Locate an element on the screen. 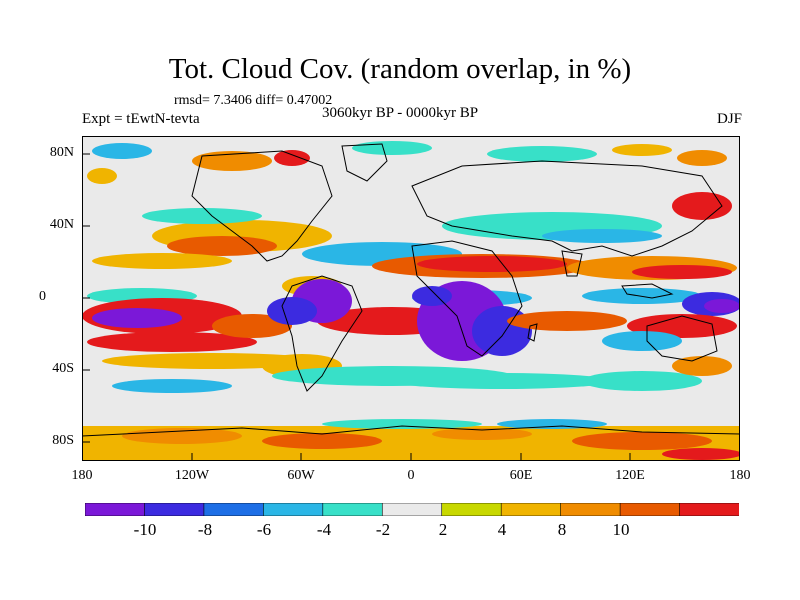 The width and height of the screenshot is (800, 600). x-tick-label: 60W is located at coordinates (301, 475).